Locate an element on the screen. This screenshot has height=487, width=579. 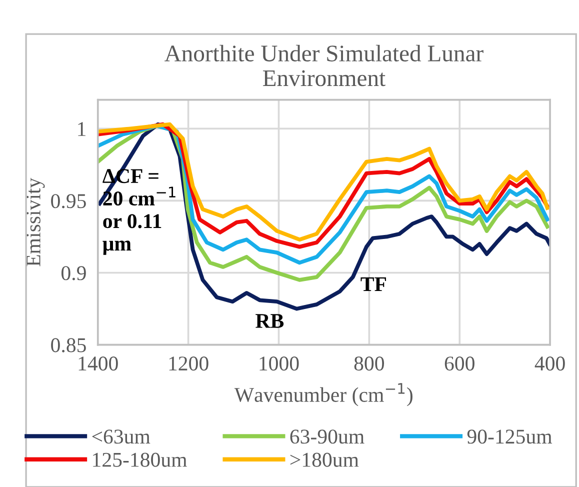
x-tick-label: 600 is located at coordinates (459, 363).